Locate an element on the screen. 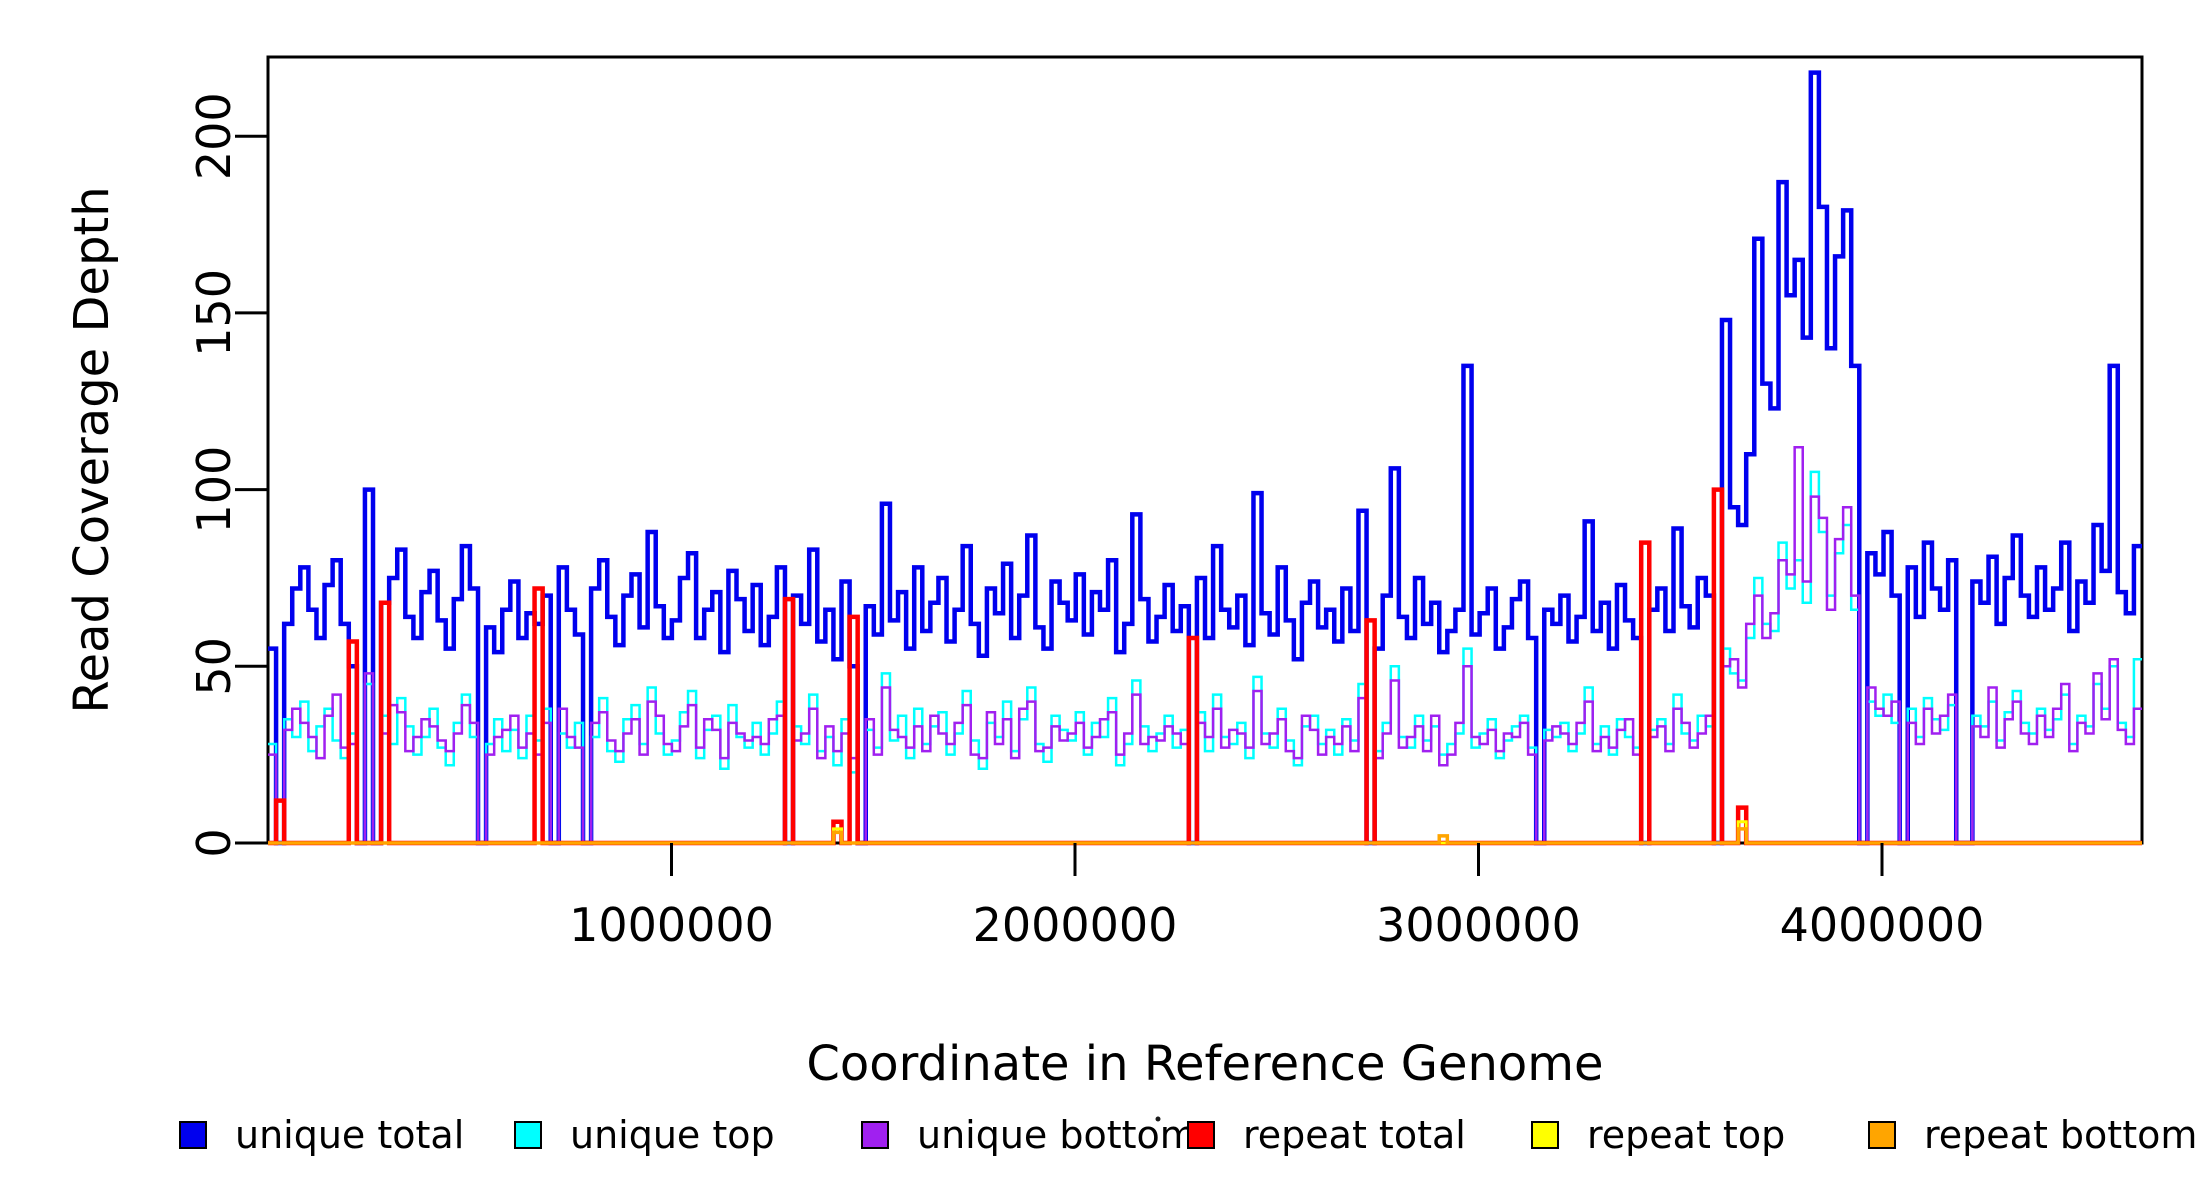 This screenshot has width=2200, height=1200. y-tick-label: 0 is located at coordinates (214, 842).